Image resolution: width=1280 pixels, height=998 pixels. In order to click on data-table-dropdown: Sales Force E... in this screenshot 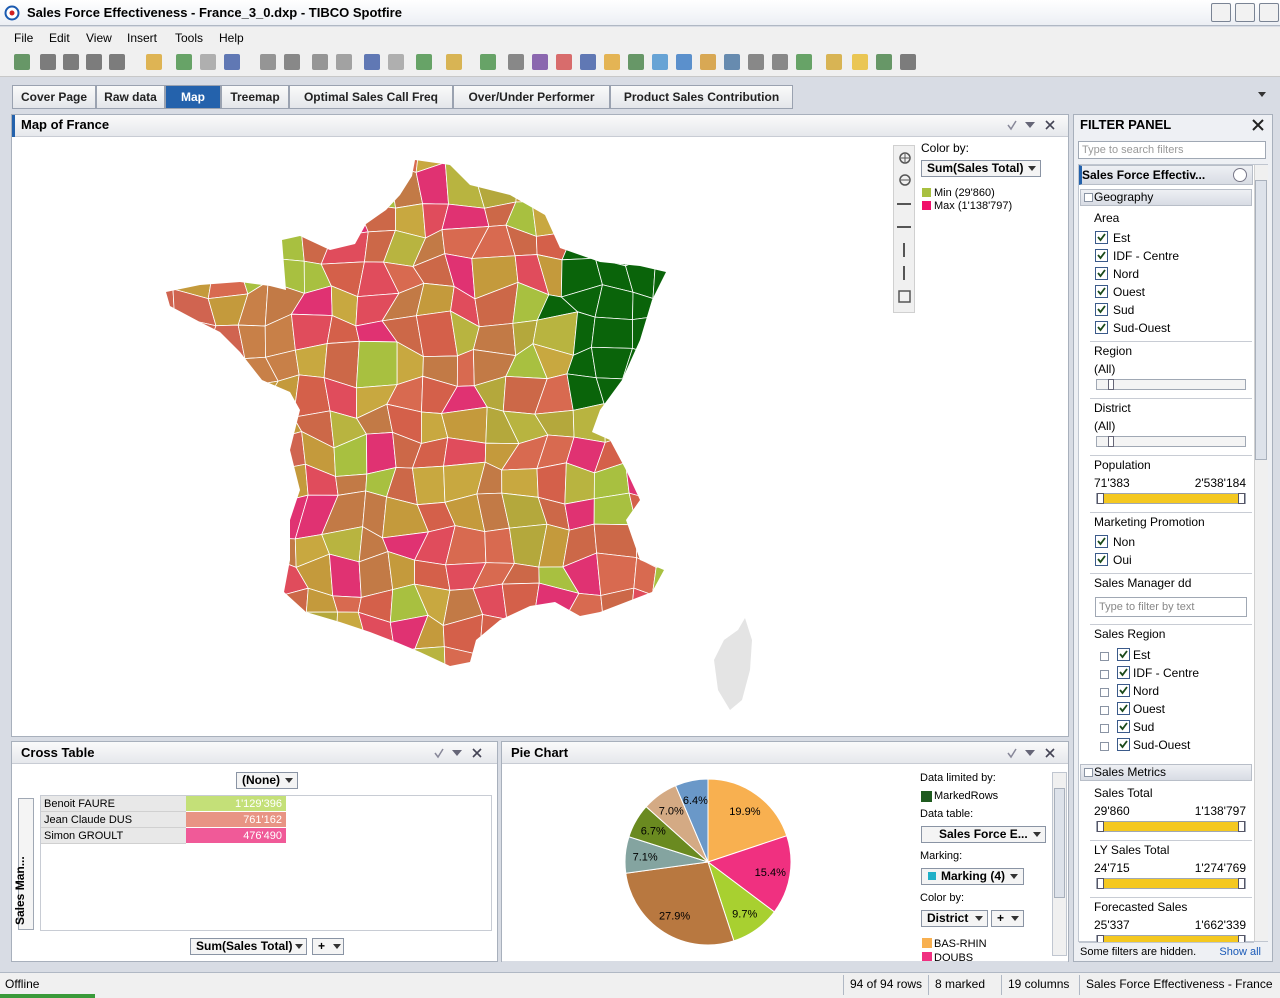, I will do `click(983, 834)`.